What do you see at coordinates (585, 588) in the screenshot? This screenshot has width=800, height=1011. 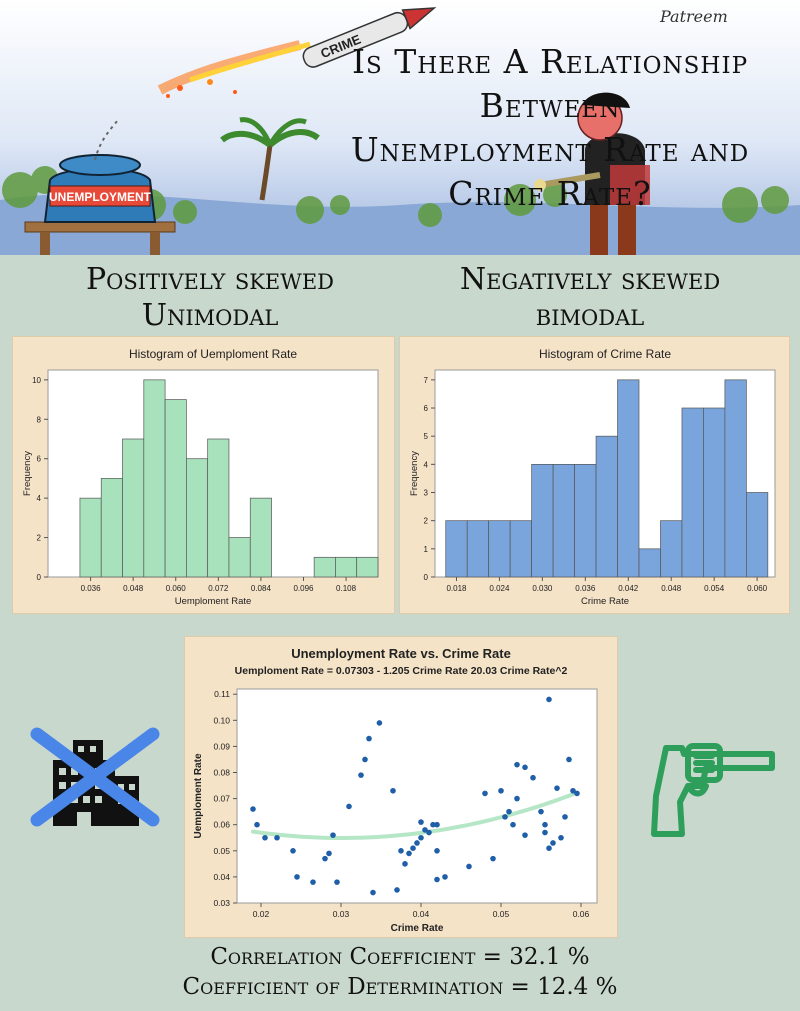 I see `x-tick-label: 0.036` at bounding box center [585, 588].